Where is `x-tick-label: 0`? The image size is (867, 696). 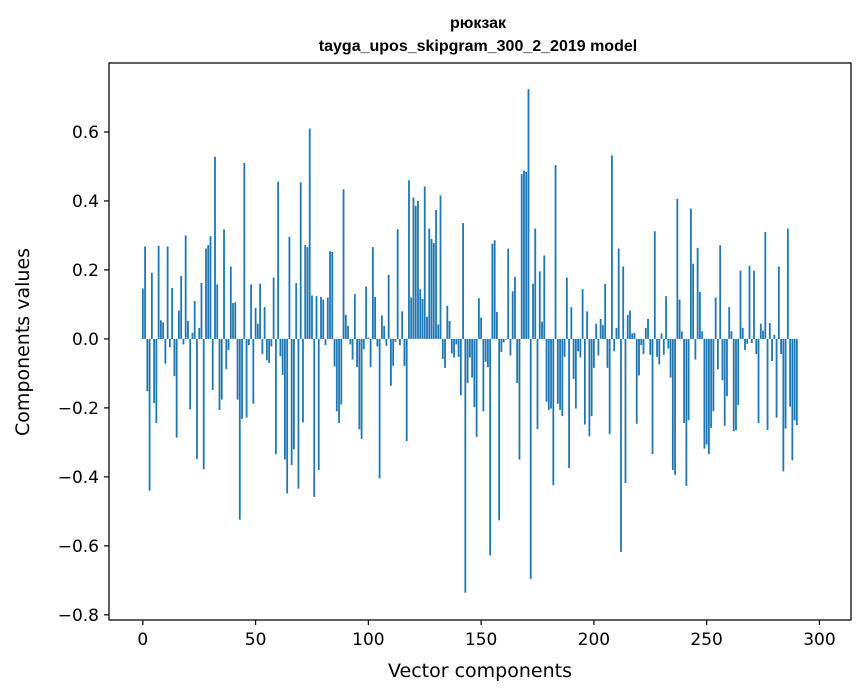 x-tick-label: 0 is located at coordinates (142, 640).